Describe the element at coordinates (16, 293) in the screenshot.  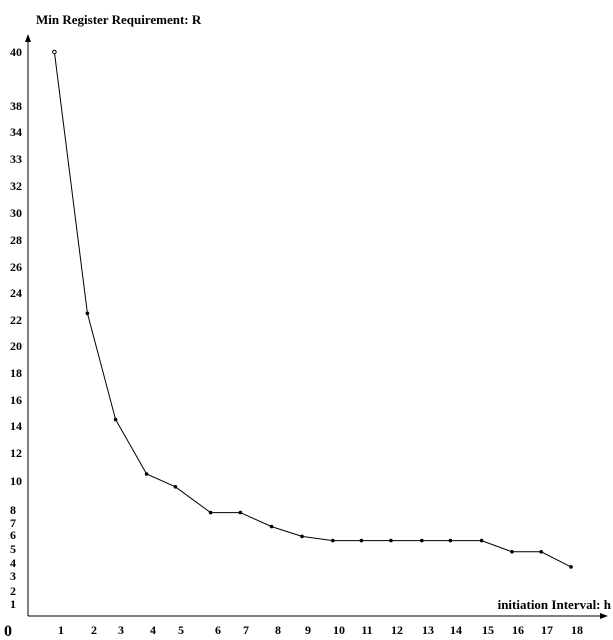
I see `y-tick-label: 24` at that location.